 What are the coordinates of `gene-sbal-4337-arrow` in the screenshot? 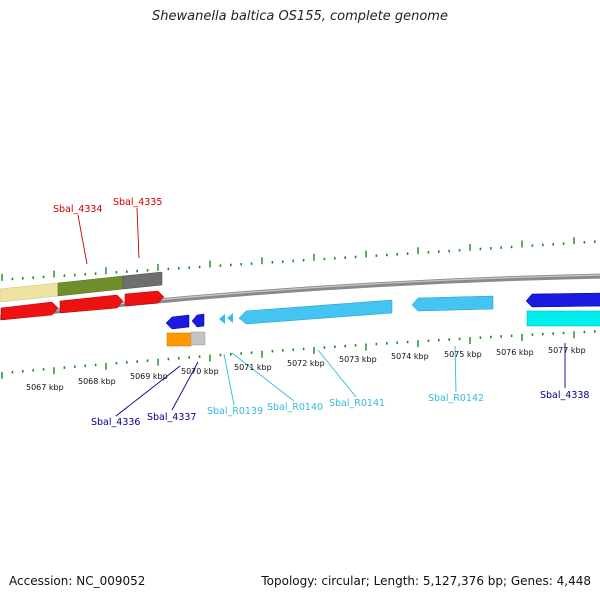 It's located at (198, 320).